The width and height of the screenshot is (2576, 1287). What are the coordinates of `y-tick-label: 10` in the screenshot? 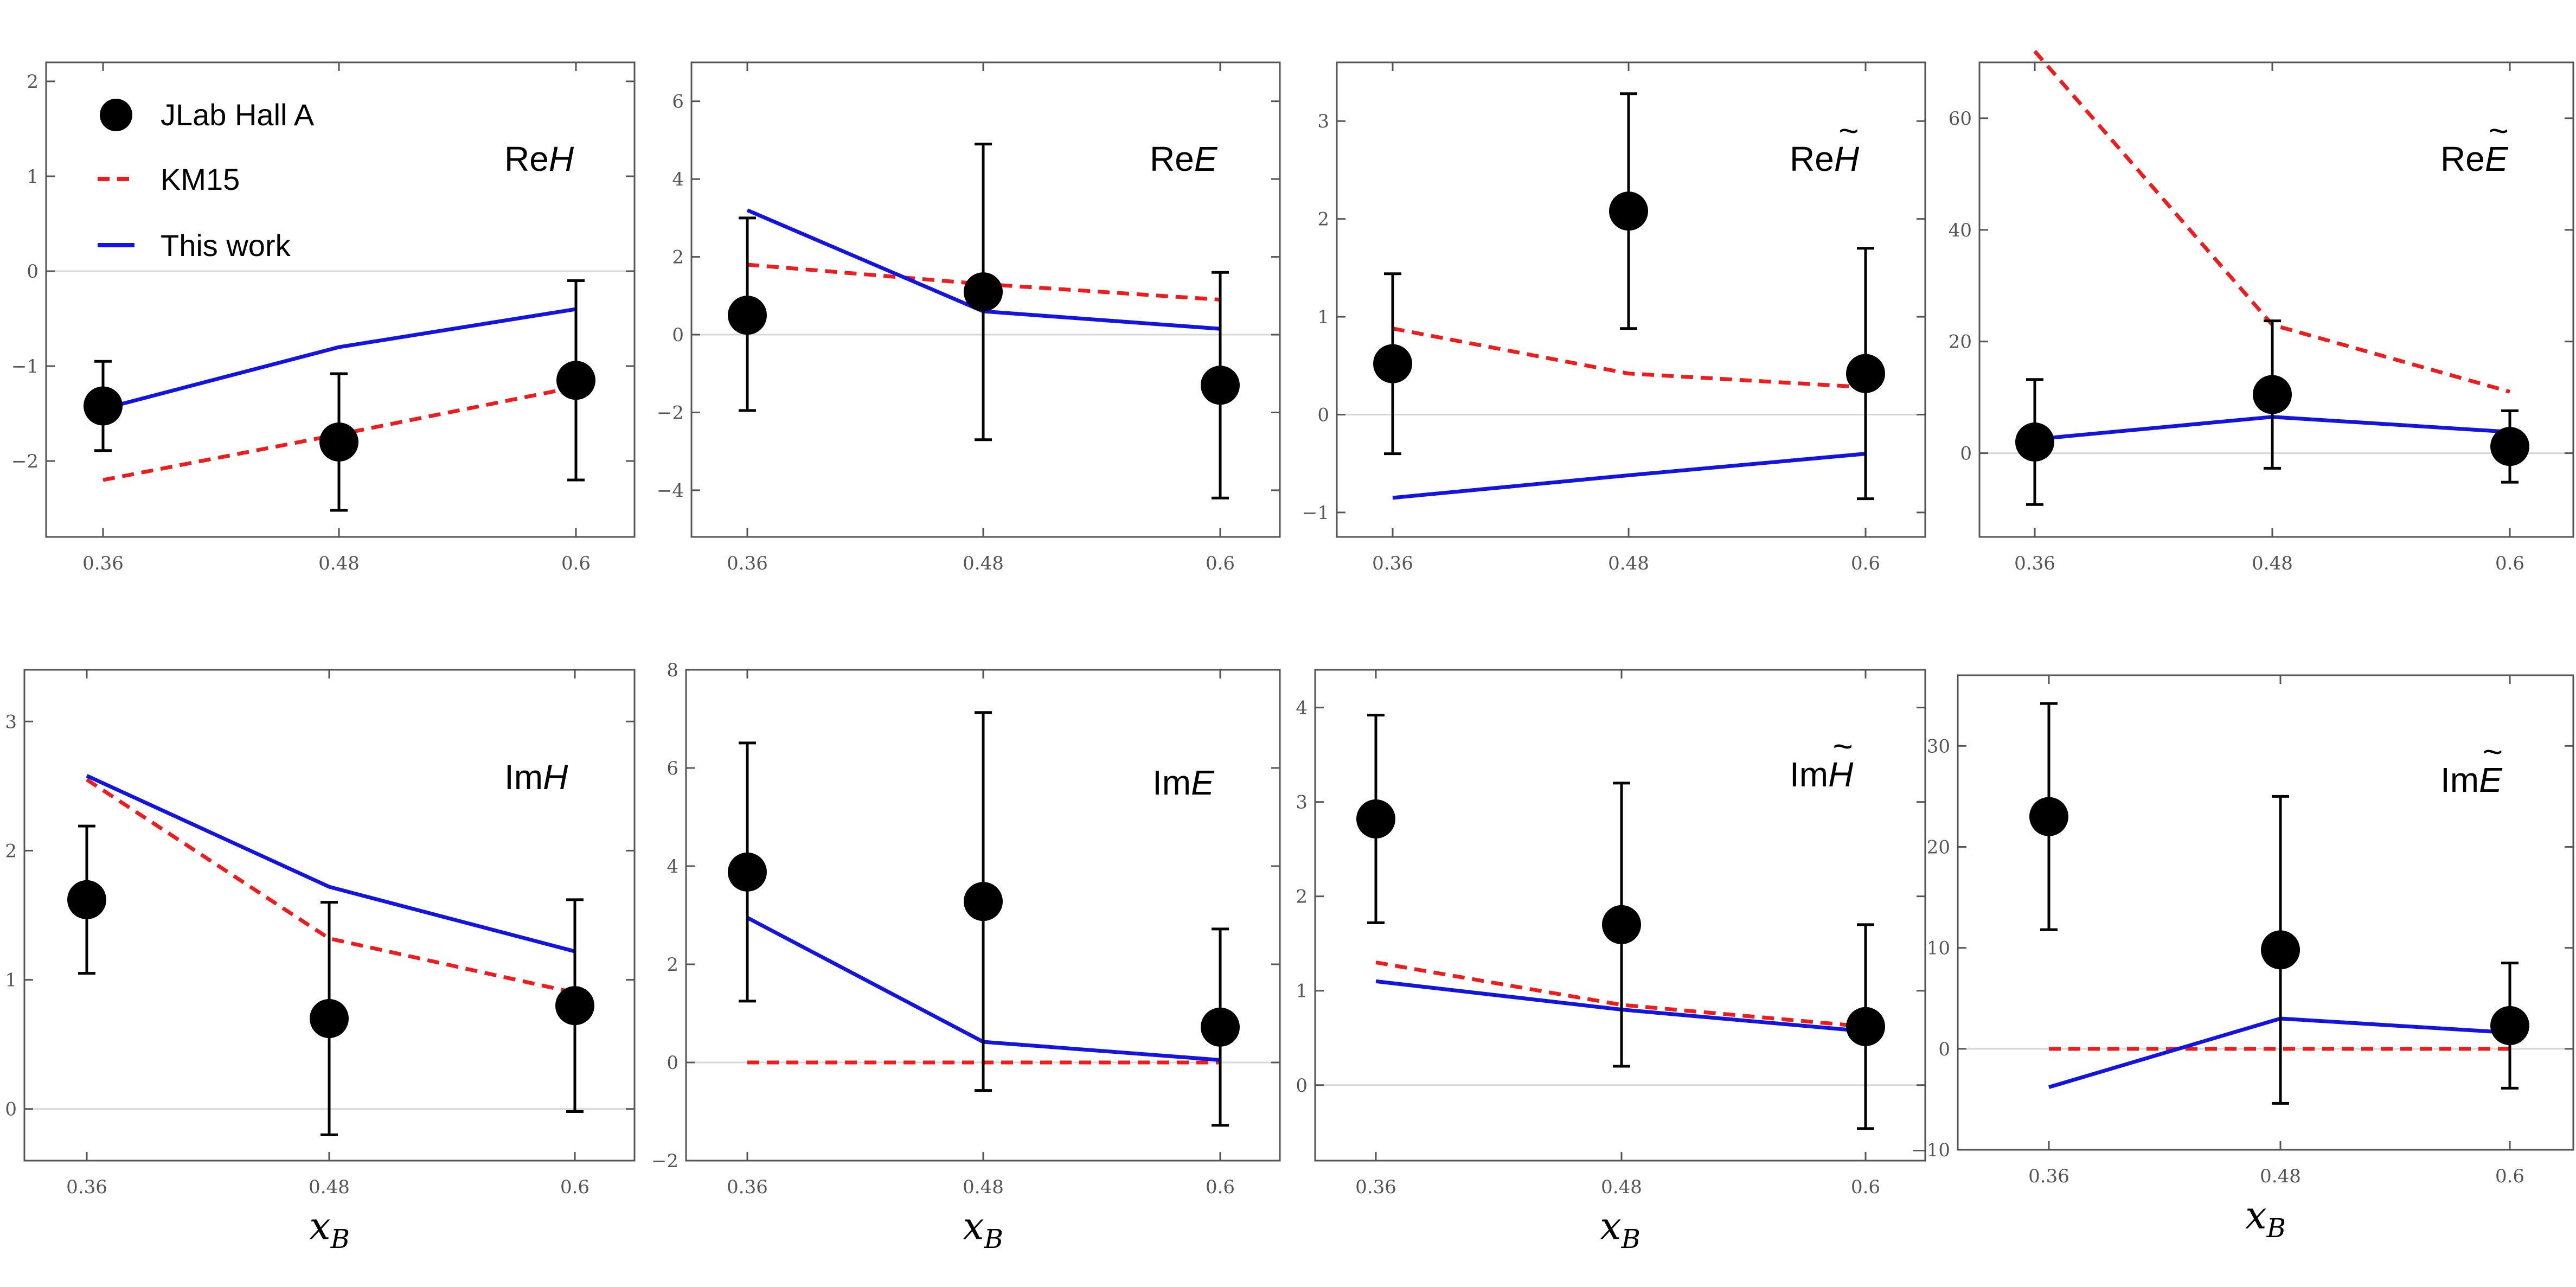 It's located at (1938, 949).